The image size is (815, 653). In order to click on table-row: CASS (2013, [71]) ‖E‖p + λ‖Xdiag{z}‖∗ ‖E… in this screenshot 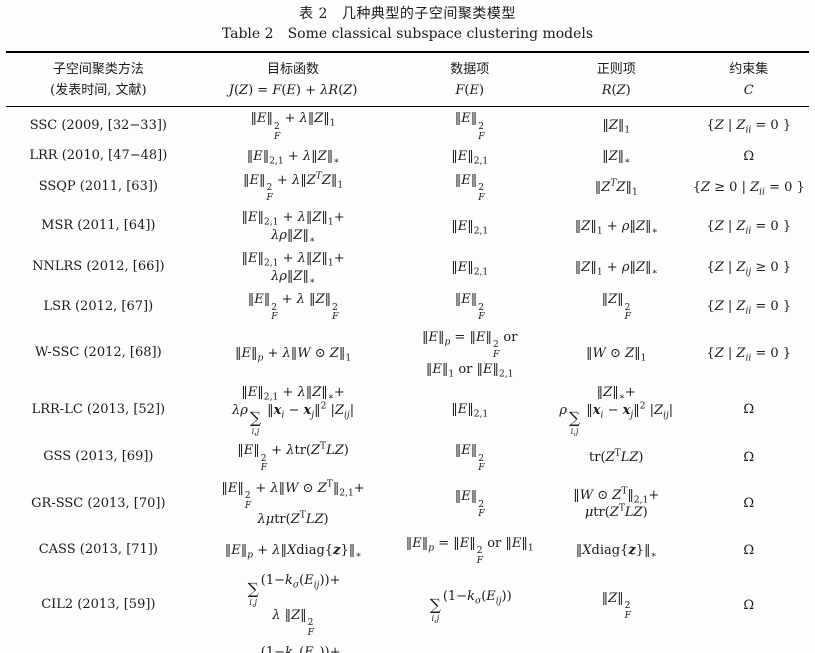, I will do `click(407, 551)`.